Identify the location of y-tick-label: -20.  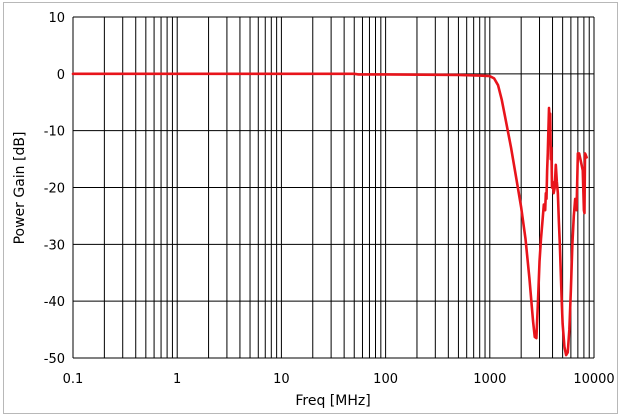
(54, 189).